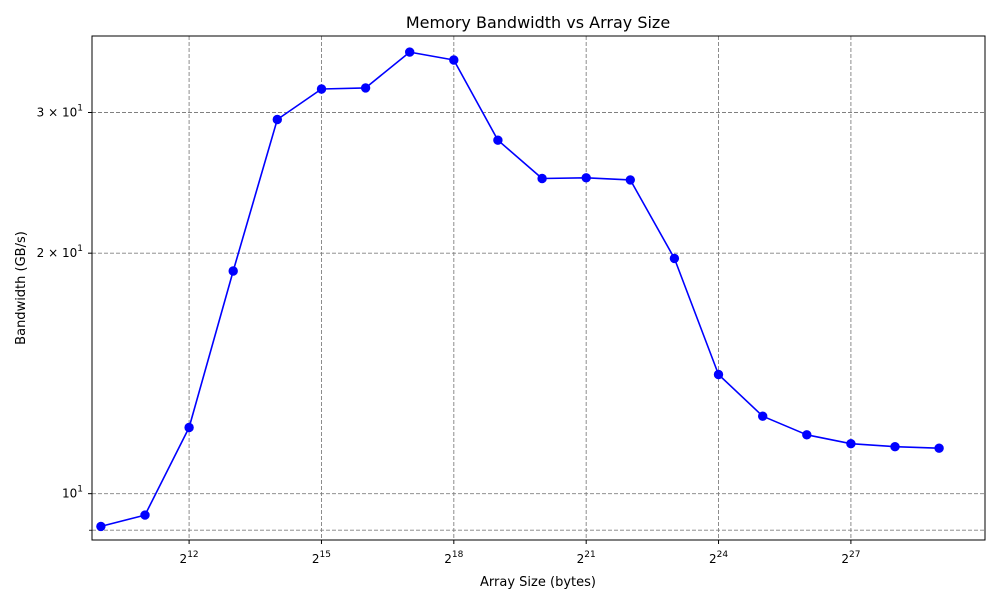 This screenshot has width=1000, height=604. Describe the element at coordinates (60, 111) in the screenshot. I see `y-tick-label: 3 × 101` at that location.